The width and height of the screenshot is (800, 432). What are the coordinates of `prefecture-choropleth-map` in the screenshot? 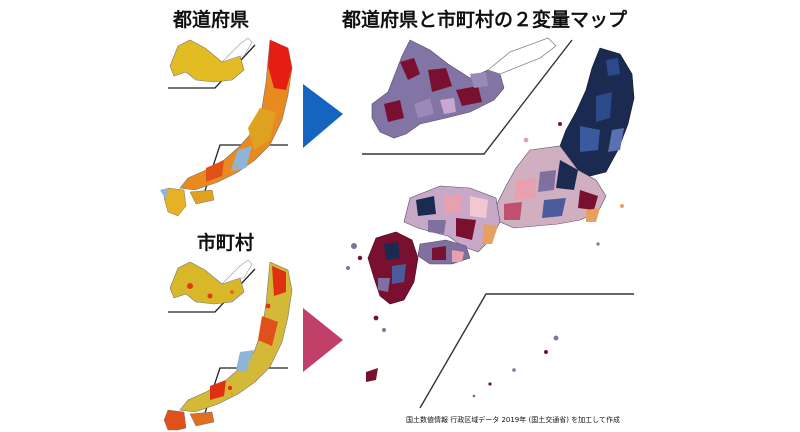 It's located at (226, 127).